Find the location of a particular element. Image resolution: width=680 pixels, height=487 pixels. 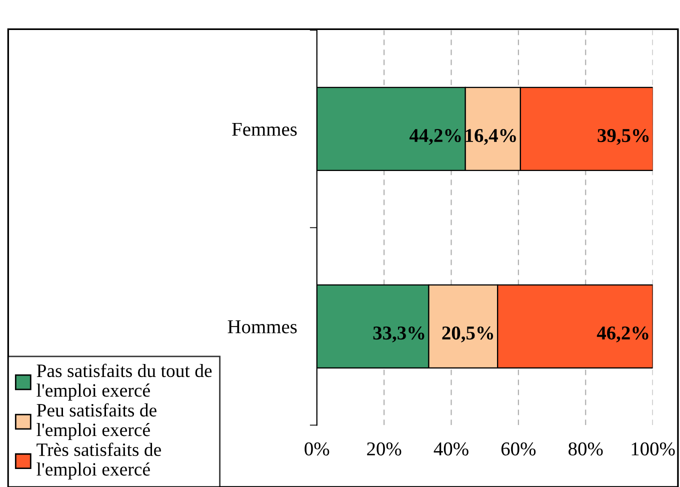

x-tick-label: 0% is located at coordinates (317, 449).